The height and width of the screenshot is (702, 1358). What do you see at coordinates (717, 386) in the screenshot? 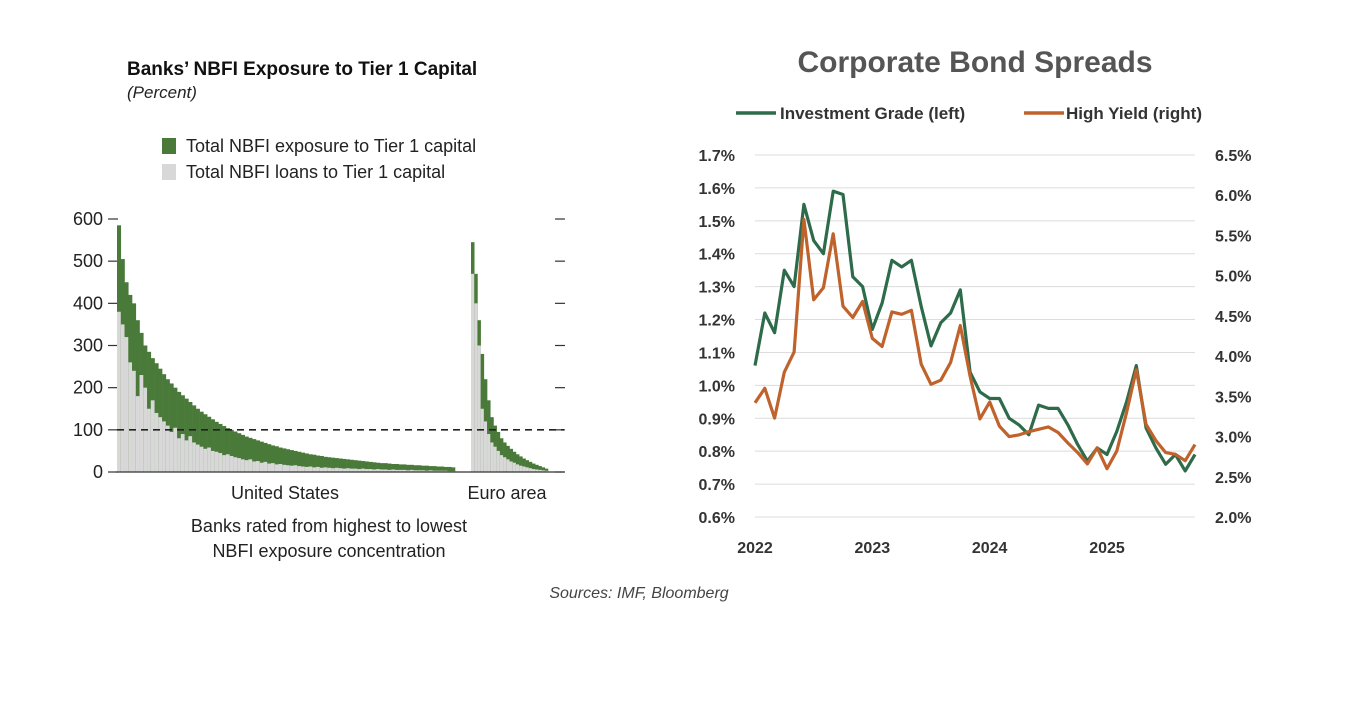
I see `left-tick-label: 1.0%` at bounding box center [717, 386].